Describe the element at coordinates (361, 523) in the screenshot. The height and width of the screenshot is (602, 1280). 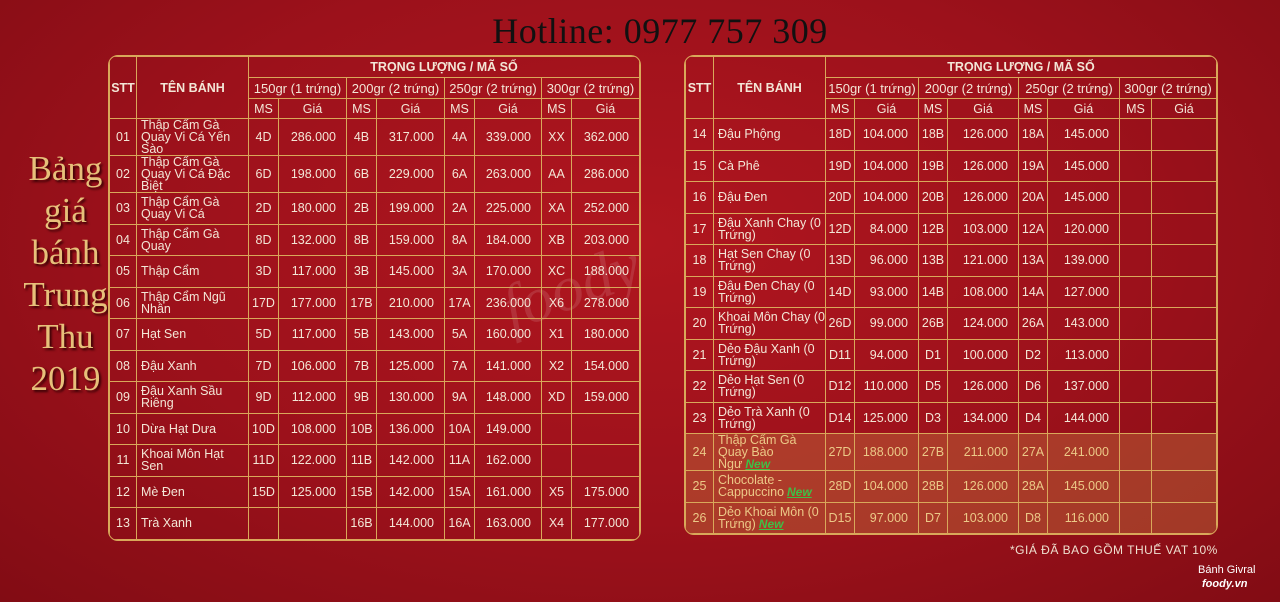
I see `cell-ms: 16B` at that location.